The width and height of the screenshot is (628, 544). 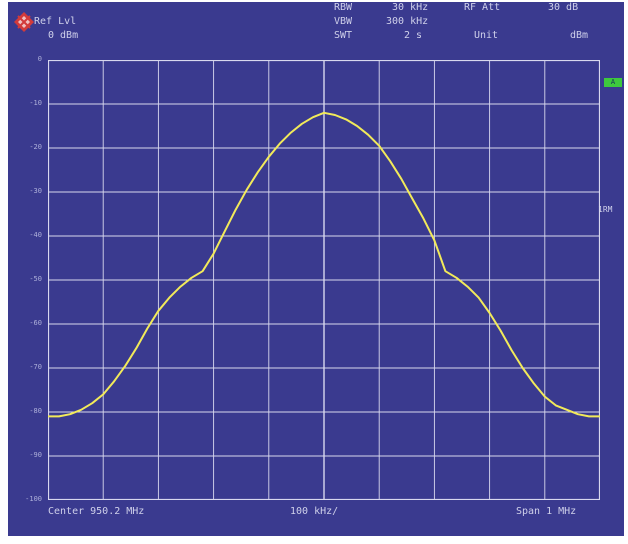 What do you see at coordinates (96, 511) in the screenshot?
I see `center-frequency: Center 950.2 MHz` at bounding box center [96, 511].